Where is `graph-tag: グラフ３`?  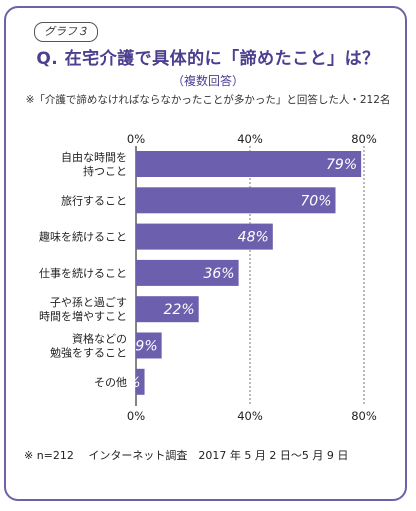 graph-tag: グラフ３ is located at coordinates (66, 32).